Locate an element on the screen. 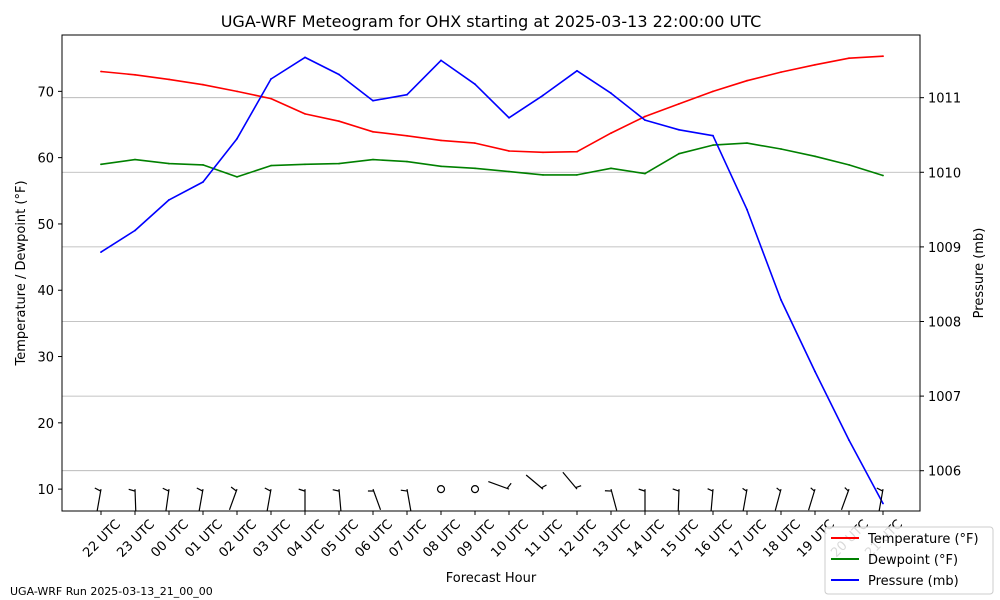 This screenshot has width=1000, height=600. y-right-tick-label: 1006 is located at coordinates (944, 472).